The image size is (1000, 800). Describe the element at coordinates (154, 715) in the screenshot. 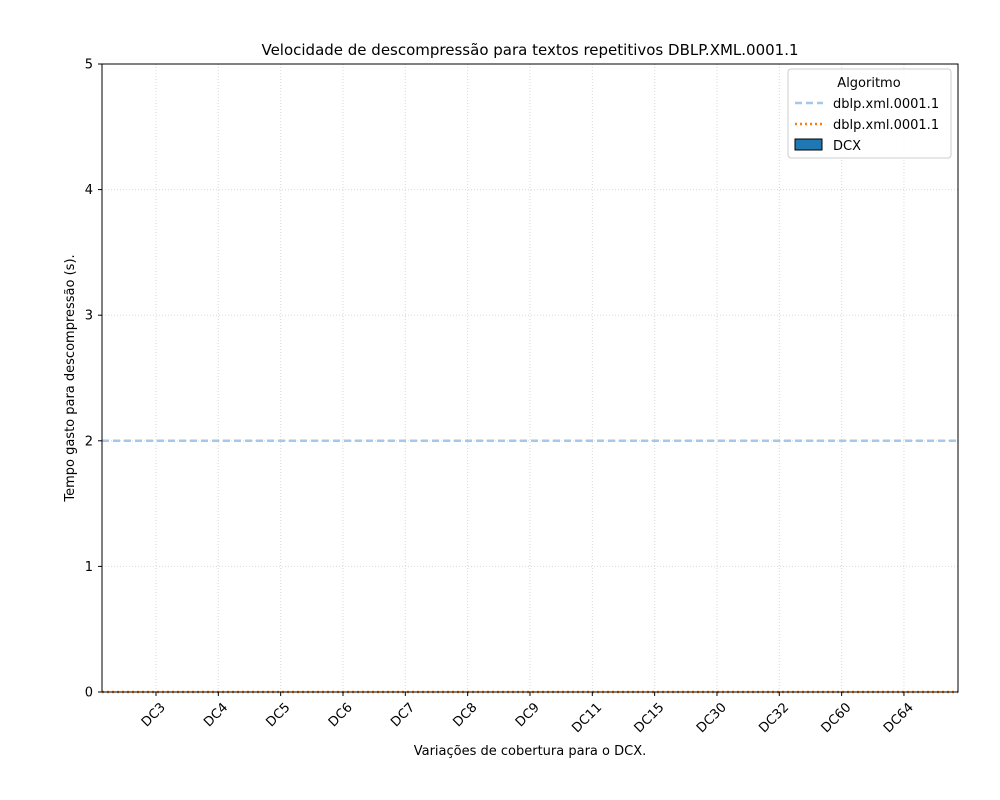

I see `x-tick-label: DC3` at that location.